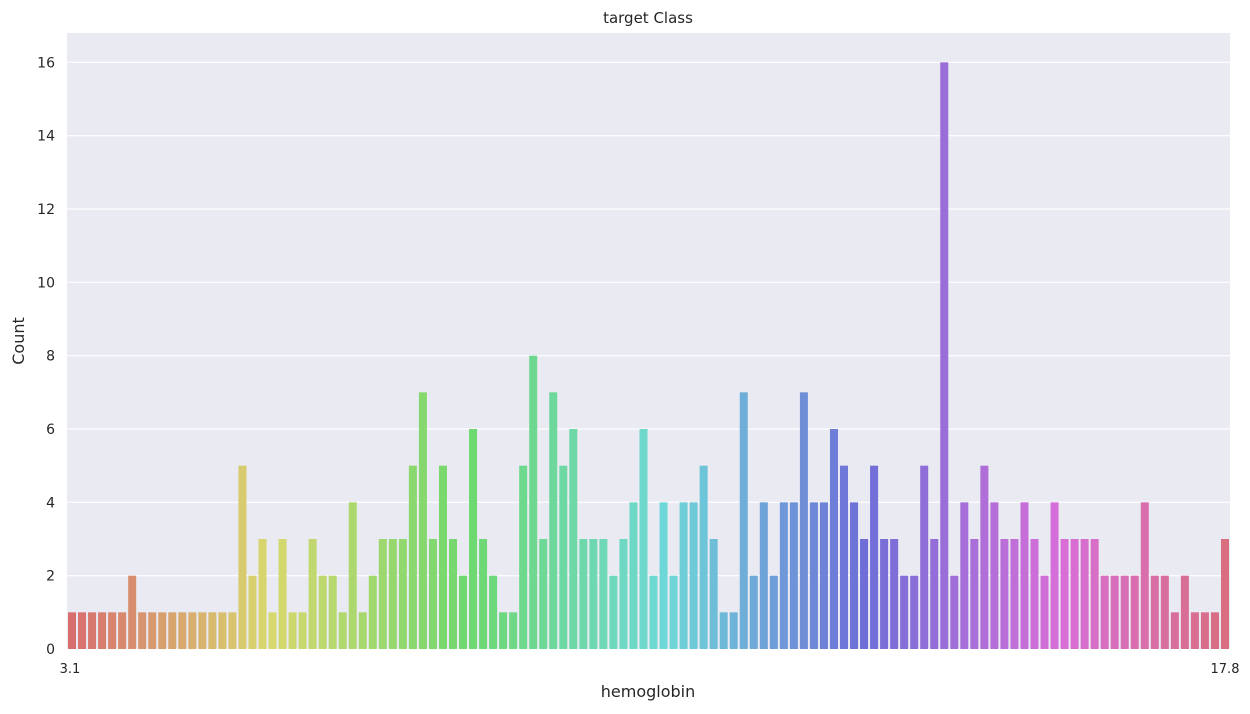 The width and height of the screenshot is (1250, 714). Describe the element at coordinates (50, 503) in the screenshot. I see `y-tick-label-4: 4` at that location.